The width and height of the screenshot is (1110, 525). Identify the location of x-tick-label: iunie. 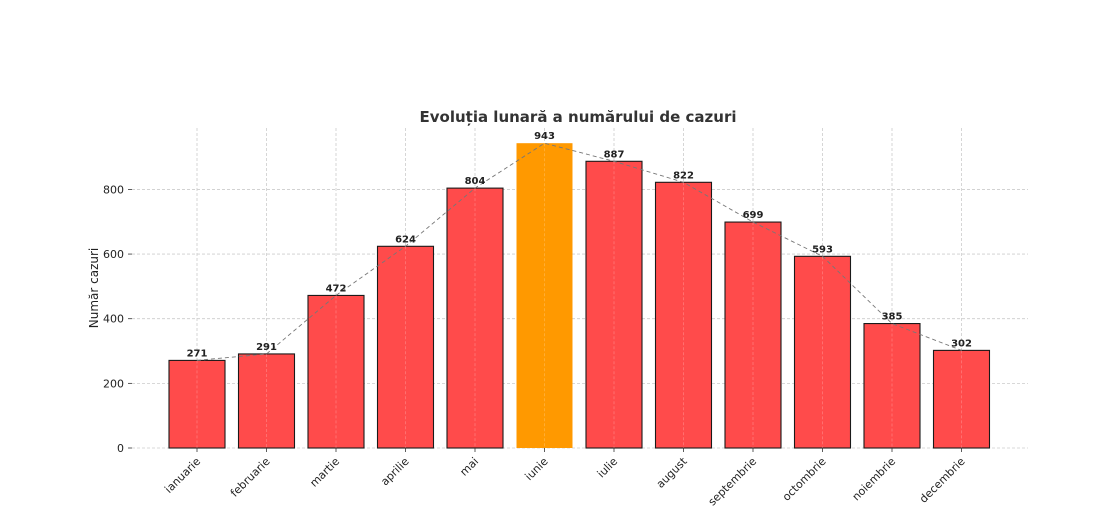
(536, 469).